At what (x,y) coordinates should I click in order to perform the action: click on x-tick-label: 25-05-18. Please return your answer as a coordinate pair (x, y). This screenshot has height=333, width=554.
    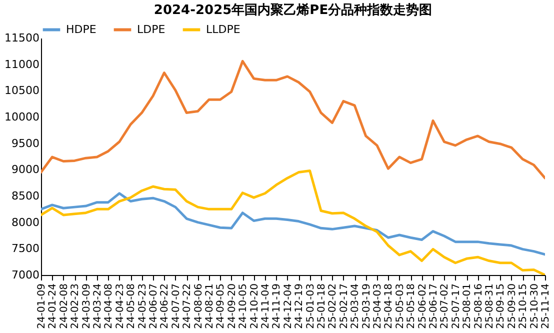
    Looking at the image, I should click on (412, 306).